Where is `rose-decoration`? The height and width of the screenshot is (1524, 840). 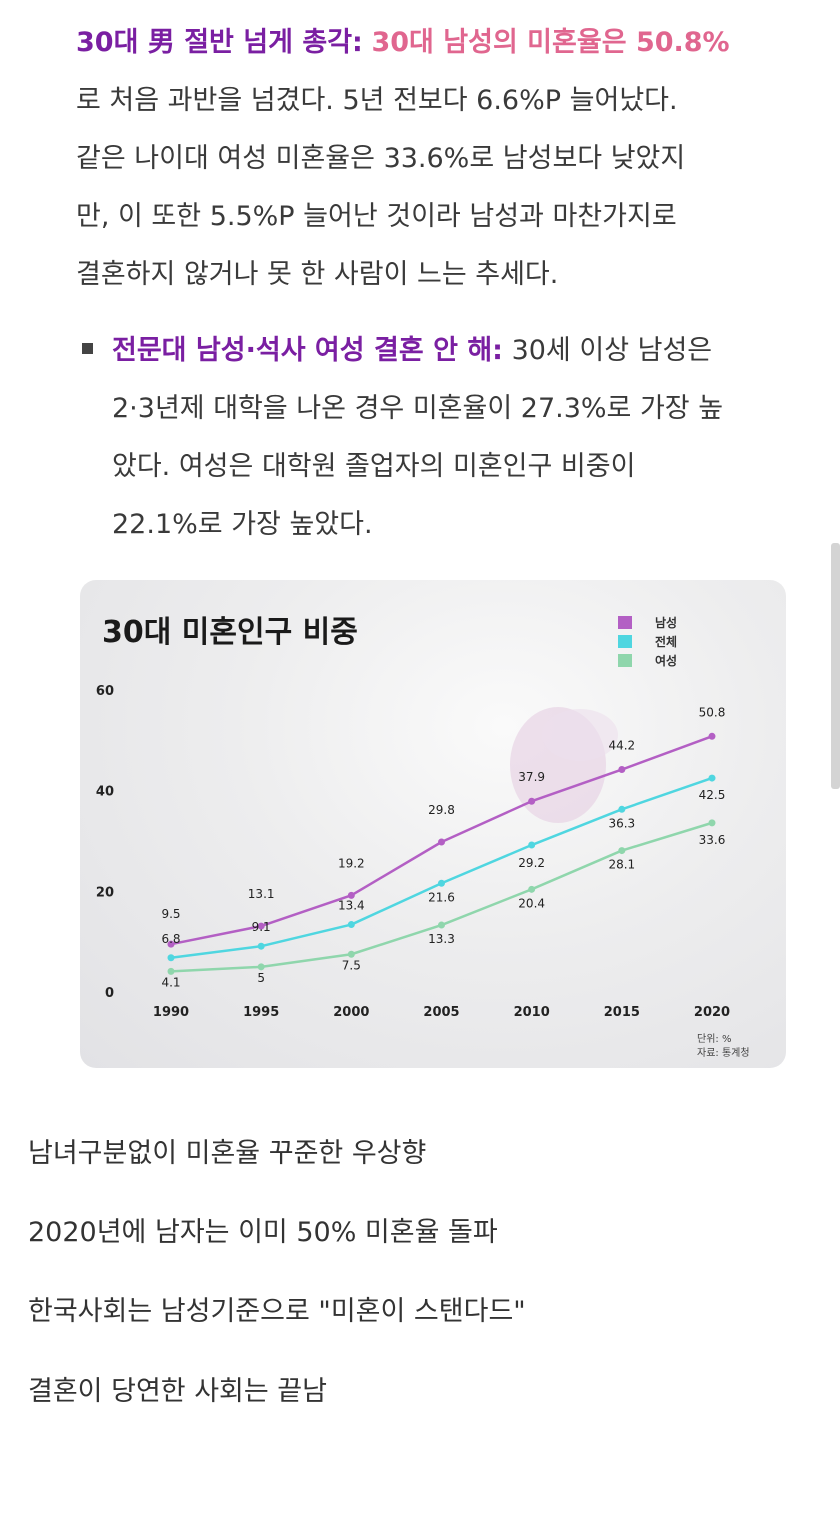
rose-decoration is located at coordinates (580, 735).